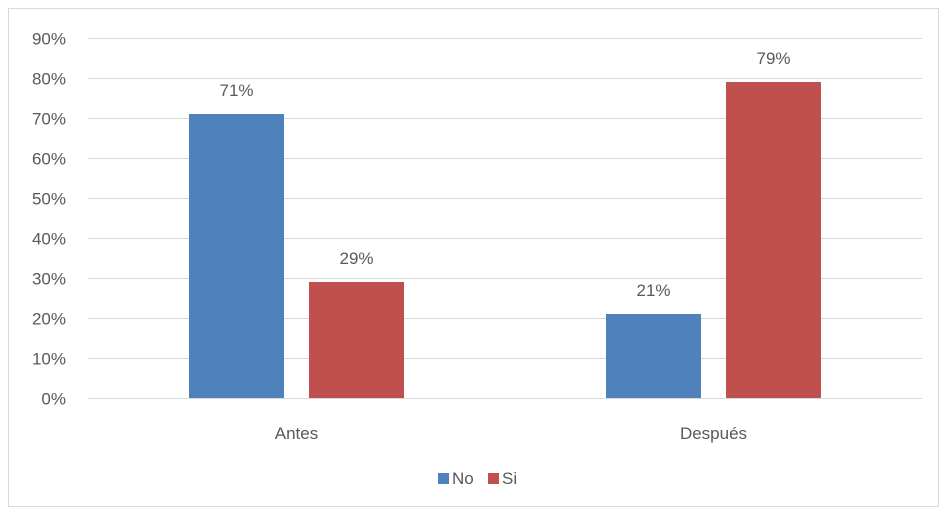 The image size is (947, 515). Describe the element at coordinates (49, 319) in the screenshot. I see `y-tick-label: 20%` at that location.